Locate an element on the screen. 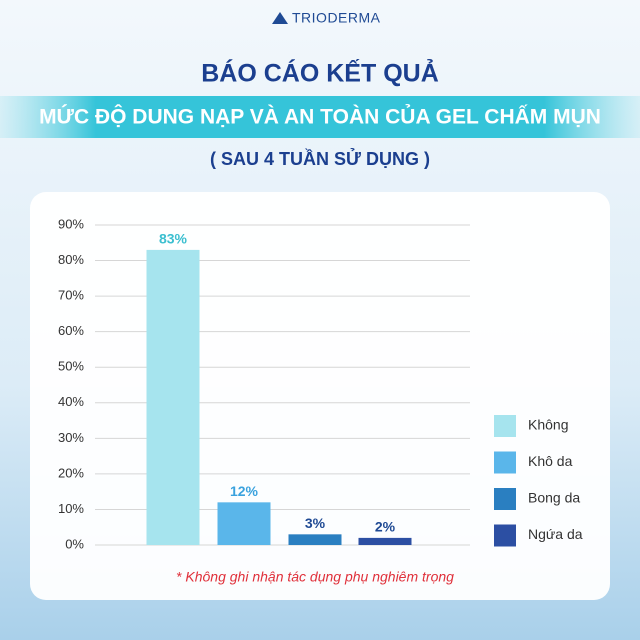  brand: TRIODERMA is located at coordinates (336, 18).